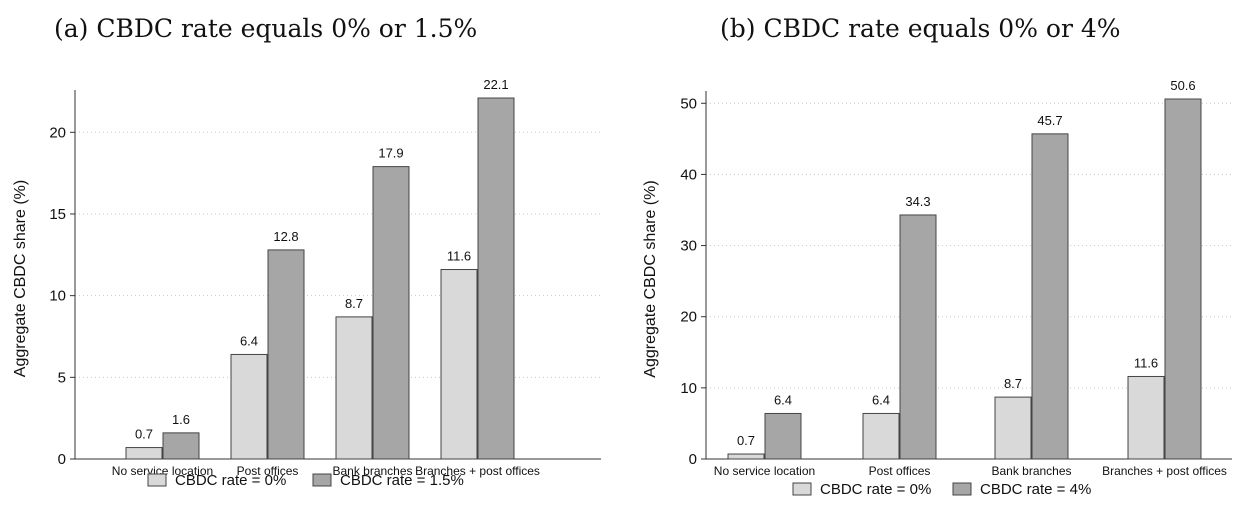 This screenshot has height=510, width=1236. What do you see at coordinates (144, 434) in the screenshot?
I see `chart-a-data-label: 0.7` at bounding box center [144, 434].